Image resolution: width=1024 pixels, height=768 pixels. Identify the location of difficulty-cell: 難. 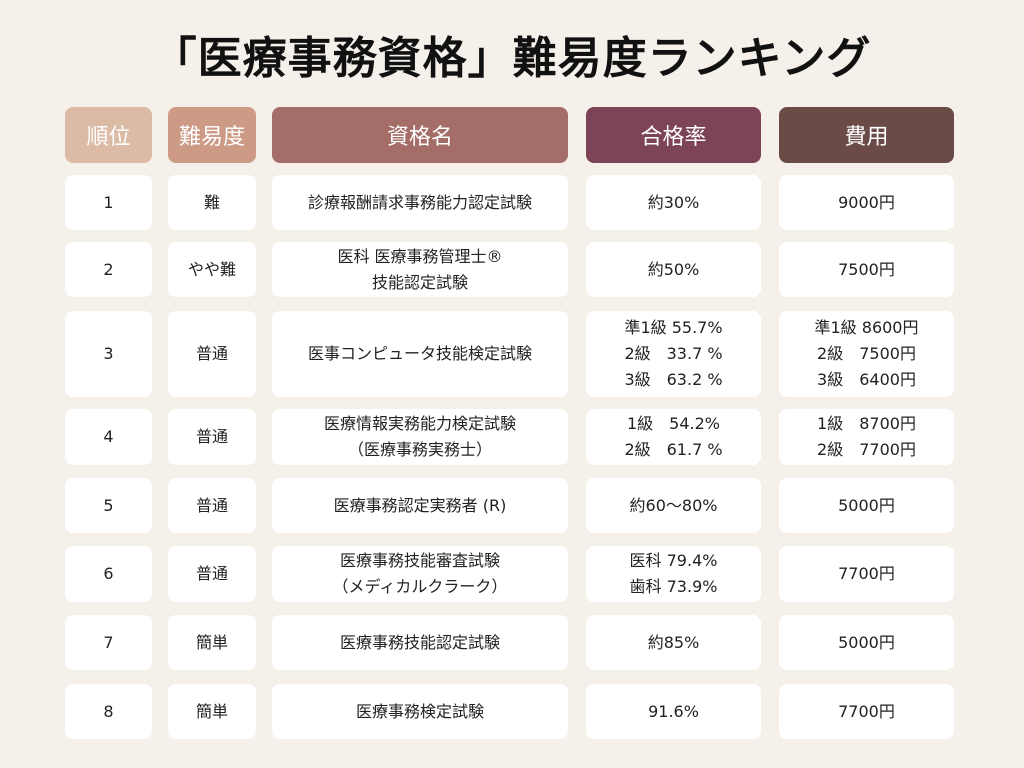
(212, 202).